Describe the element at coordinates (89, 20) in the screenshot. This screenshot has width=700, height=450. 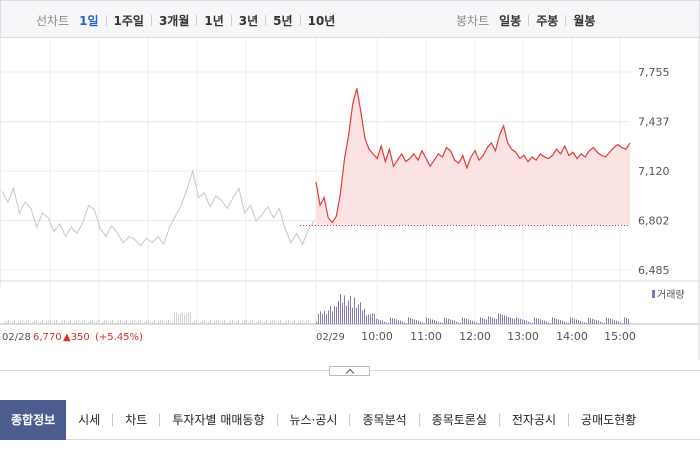
I see `range-1d: 1일` at that location.